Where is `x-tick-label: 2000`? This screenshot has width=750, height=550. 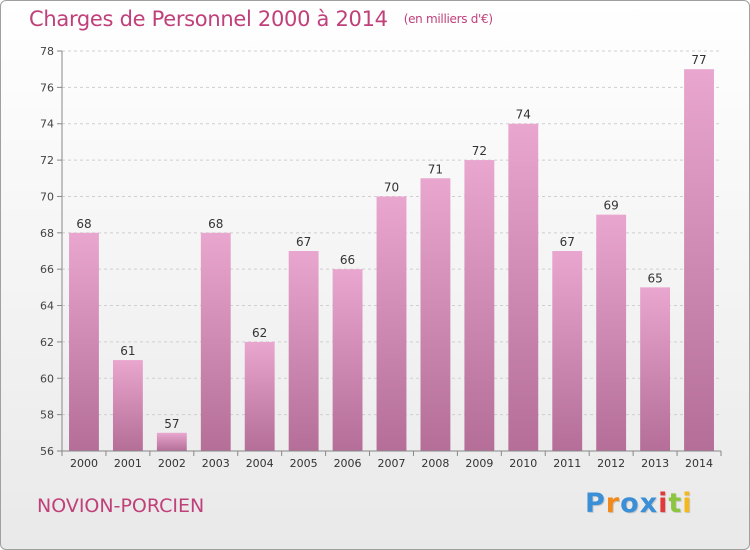
x-tick-label: 2000 is located at coordinates (84, 463).